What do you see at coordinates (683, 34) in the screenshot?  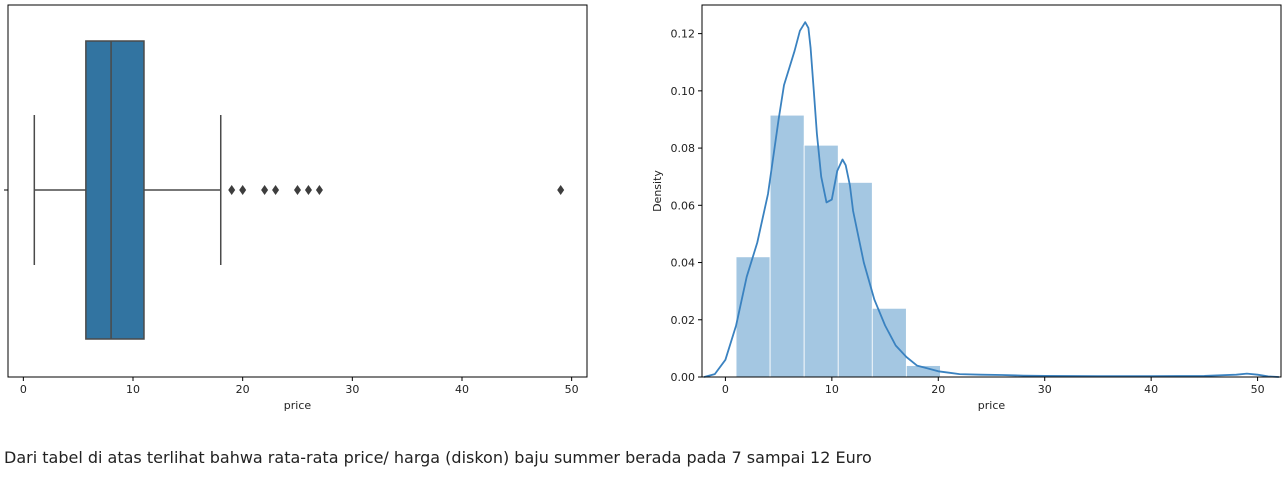 I see `y-tick-label: 0.12` at bounding box center [683, 34].